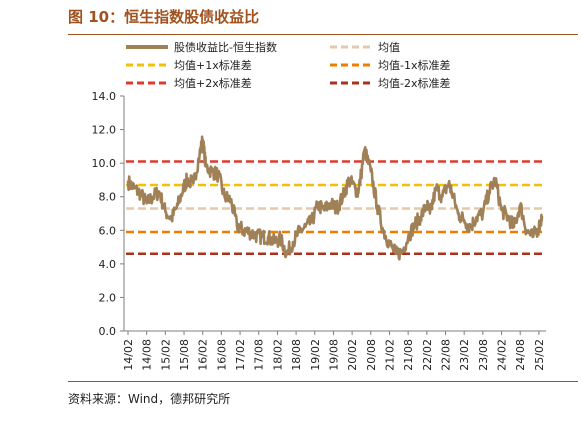  What do you see at coordinates (128, 355) in the screenshot?
I see `x-tick-label-0: 14/02` at bounding box center [128, 355].